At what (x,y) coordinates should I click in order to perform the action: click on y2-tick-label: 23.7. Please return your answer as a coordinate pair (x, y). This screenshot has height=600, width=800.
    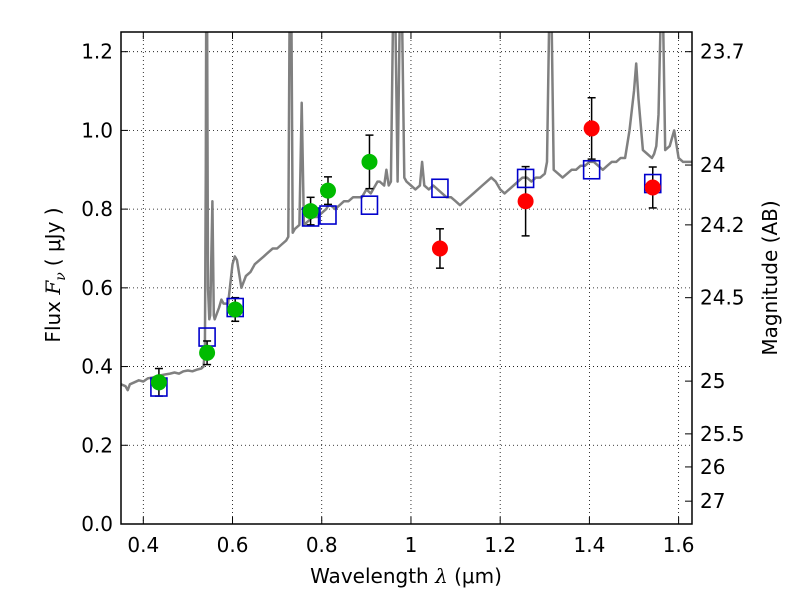
    Looking at the image, I should click on (722, 52).